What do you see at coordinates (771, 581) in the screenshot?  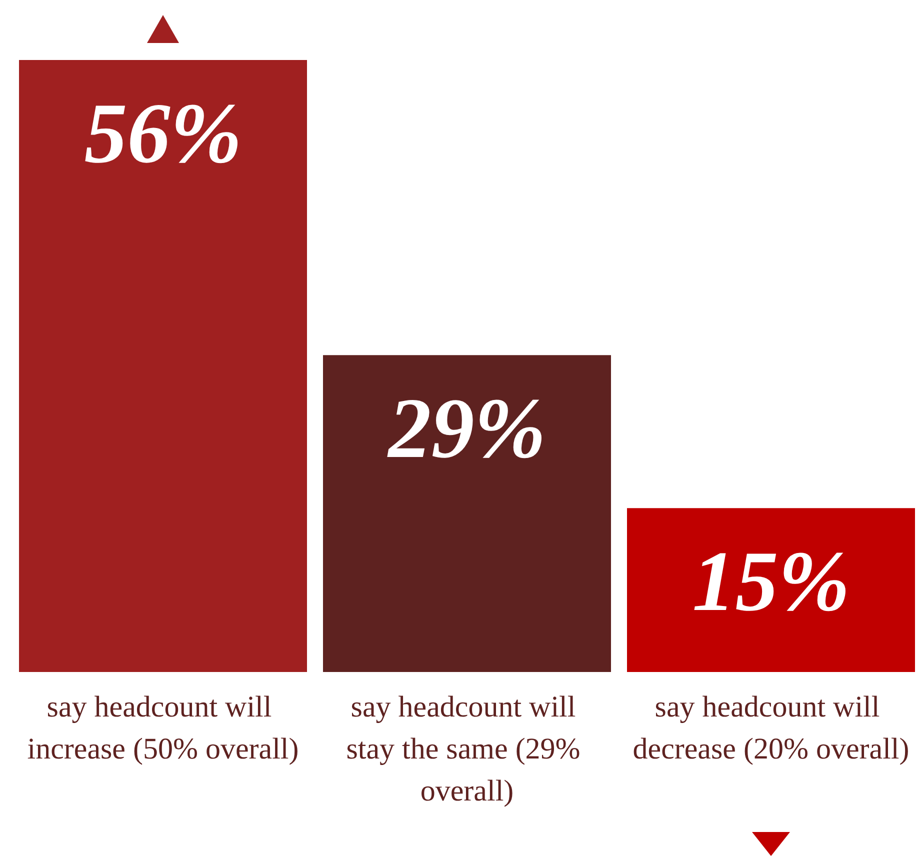 I see `data-label: 15%` at bounding box center [771, 581].